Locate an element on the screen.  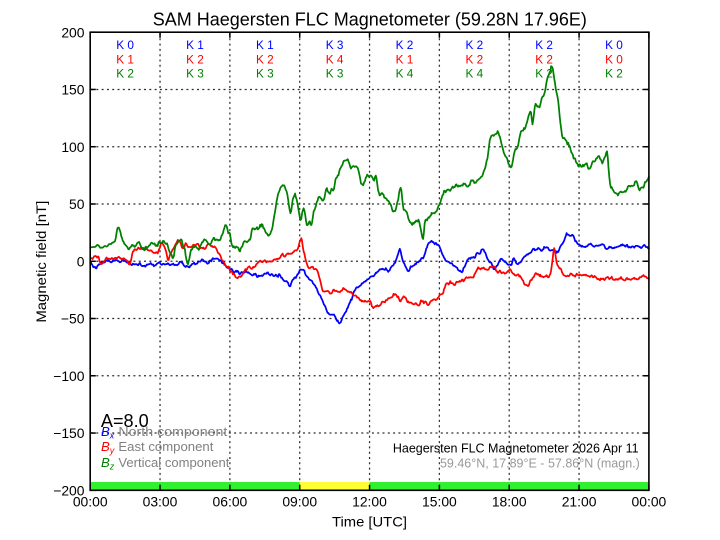
svg-text: 09:00 is located at coordinates (299, 502).